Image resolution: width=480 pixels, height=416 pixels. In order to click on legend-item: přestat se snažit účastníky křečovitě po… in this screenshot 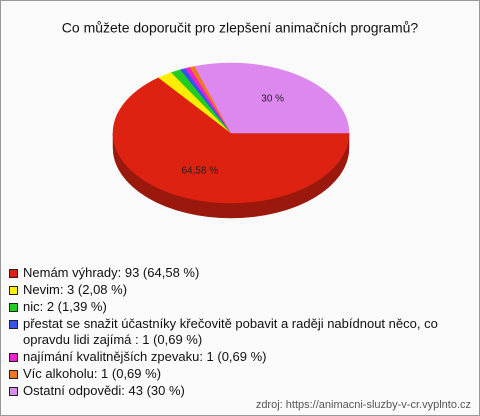, I will do `click(239, 332)`.